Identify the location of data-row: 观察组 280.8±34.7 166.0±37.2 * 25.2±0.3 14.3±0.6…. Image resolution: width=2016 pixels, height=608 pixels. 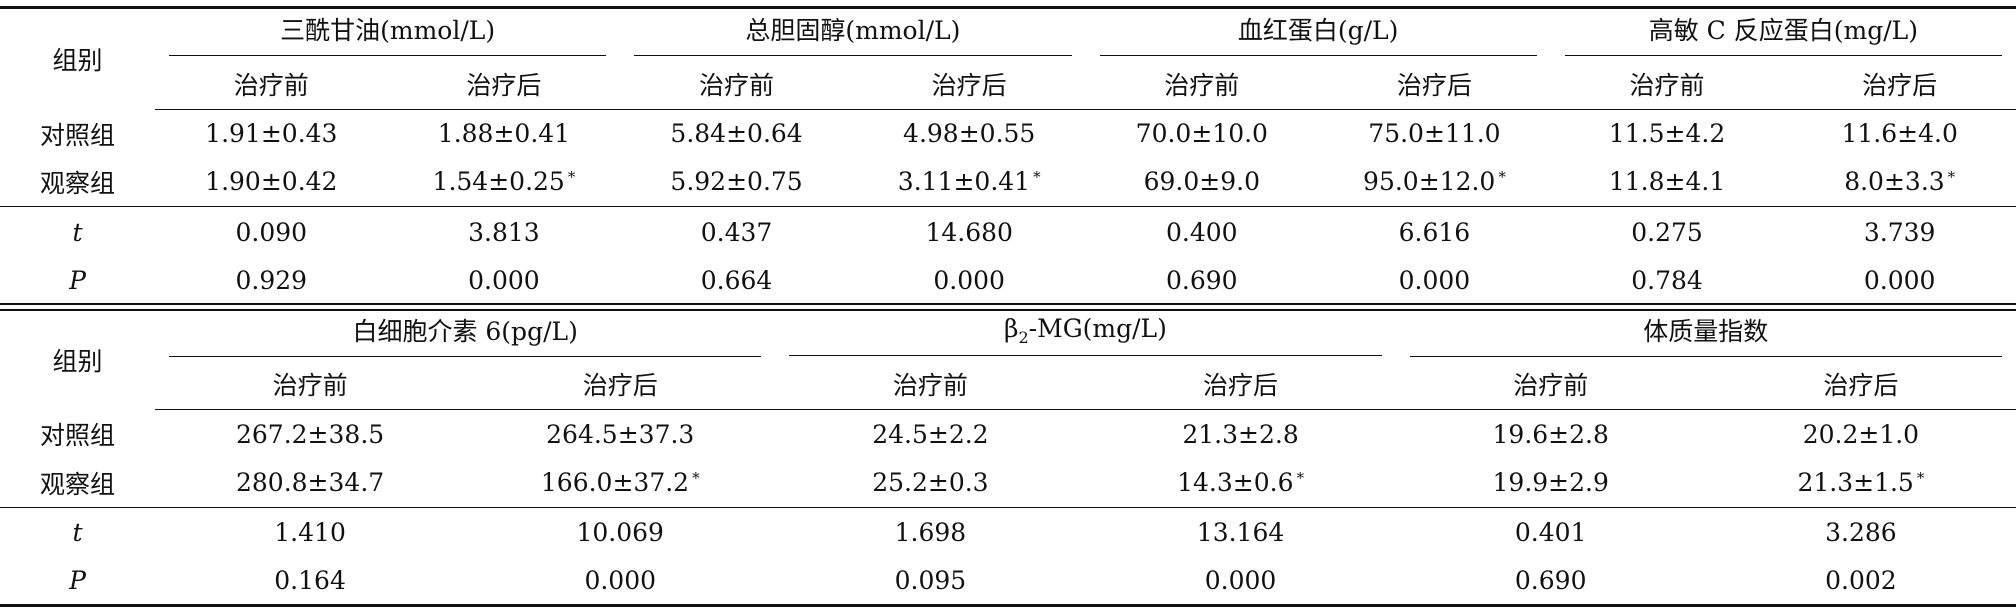
(1008, 483).